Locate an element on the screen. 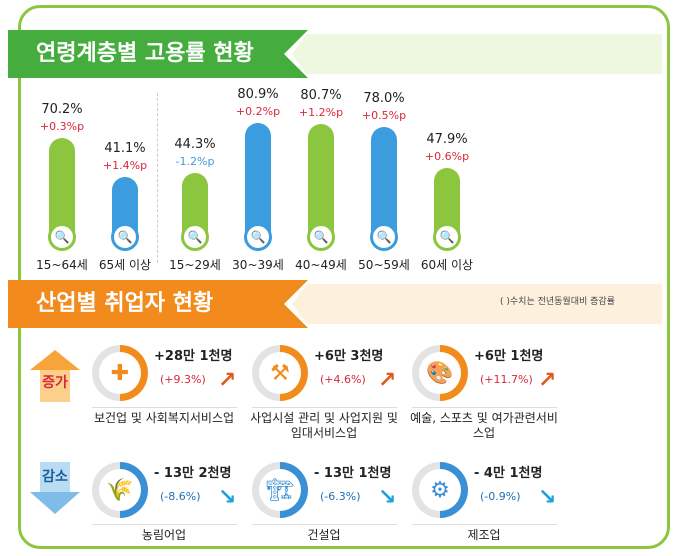  section2-header-extension is located at coordinates (477, 304).